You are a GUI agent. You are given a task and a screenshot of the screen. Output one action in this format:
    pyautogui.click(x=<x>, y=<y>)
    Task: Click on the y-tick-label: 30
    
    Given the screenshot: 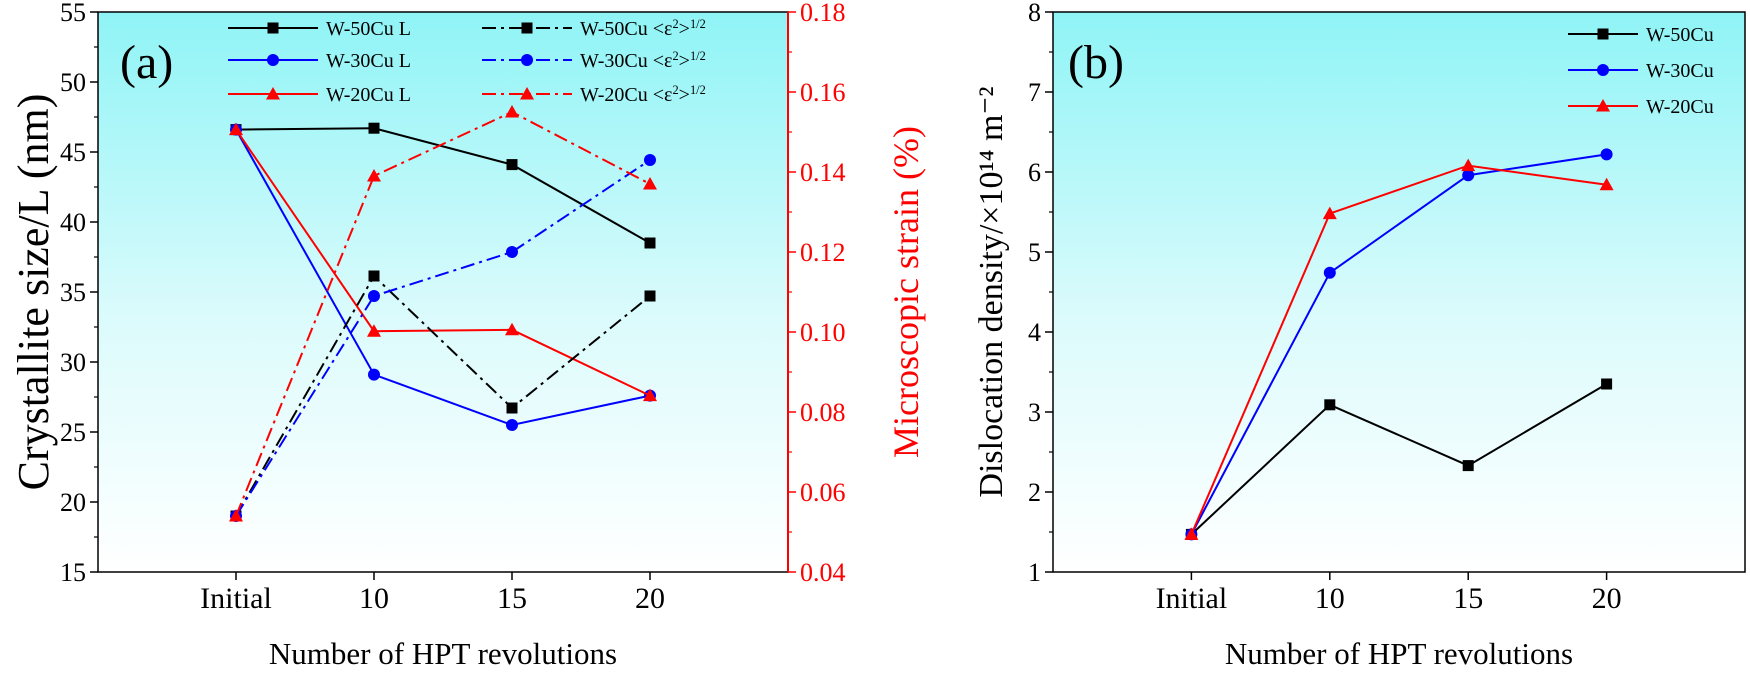 What is the action you would take?
    pyautogui.click(x=73, y=362)
    